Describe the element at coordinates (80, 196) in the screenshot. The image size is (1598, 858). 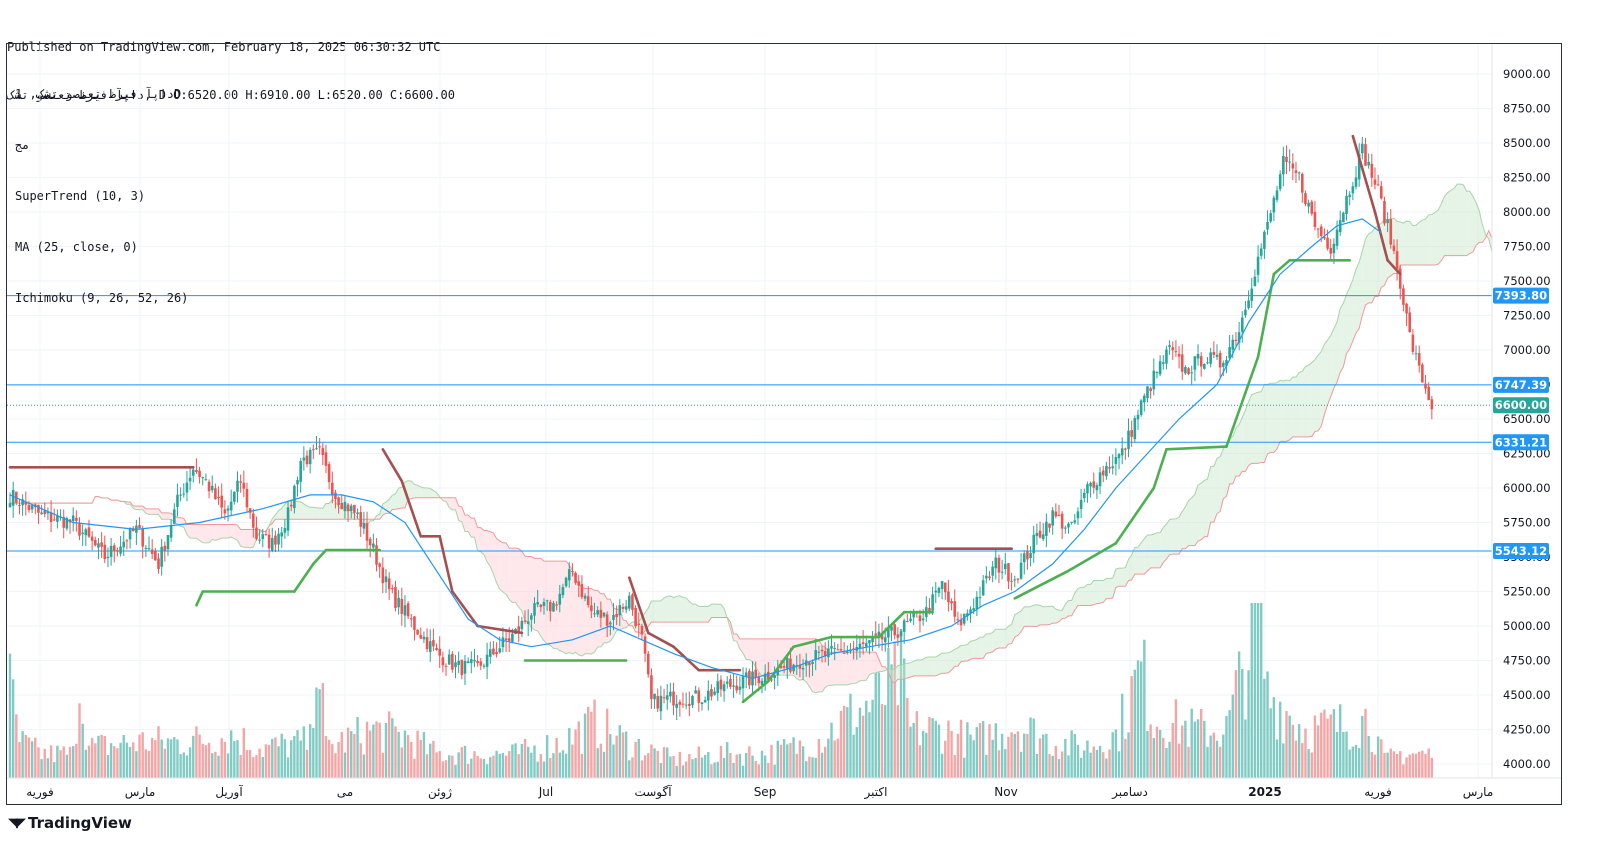
I see `legend-supertrend: SuperTrend (10, 3)` at that location.